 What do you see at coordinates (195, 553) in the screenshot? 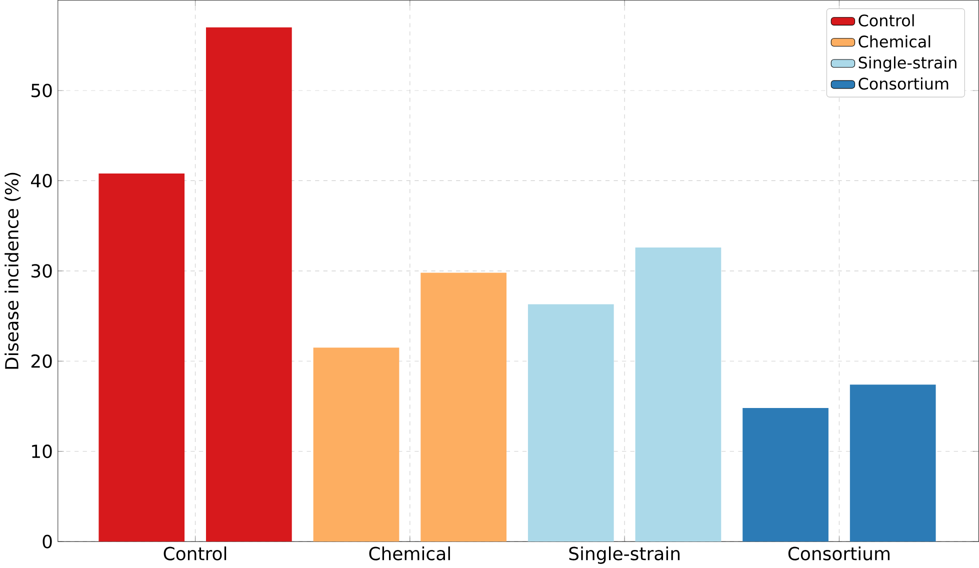
I see `x-tick-label: Control` at bounding box center [195, 553].